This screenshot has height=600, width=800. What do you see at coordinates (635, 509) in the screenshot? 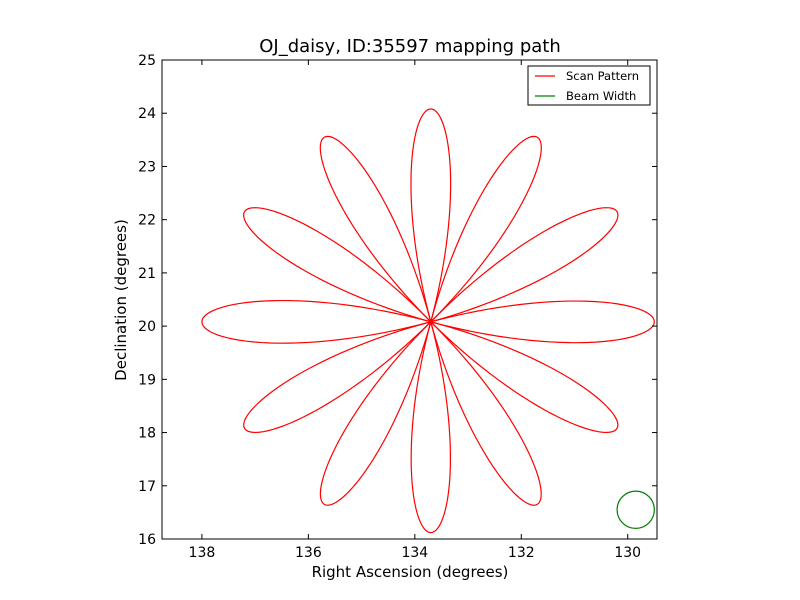
I see `beam-width-circle` at bounding box center [635, 509].